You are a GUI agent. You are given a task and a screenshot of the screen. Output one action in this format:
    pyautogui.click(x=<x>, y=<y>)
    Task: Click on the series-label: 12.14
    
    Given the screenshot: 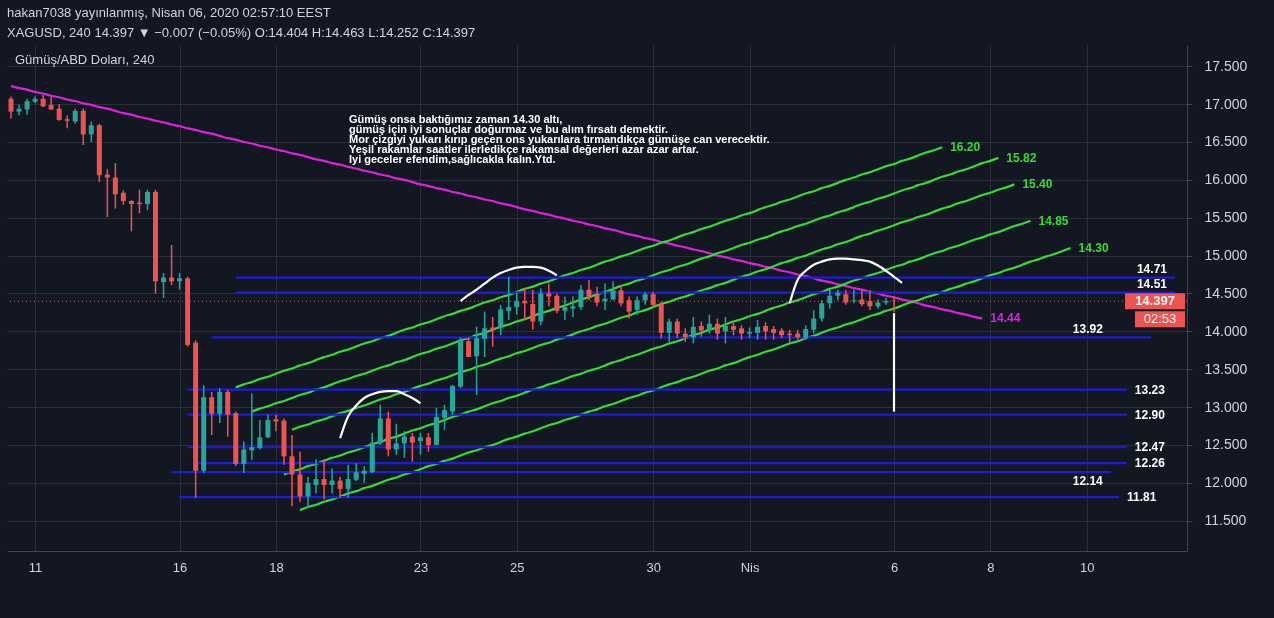 What is the action you would take?
    pyautogui.click(x=1088, y=480)
    